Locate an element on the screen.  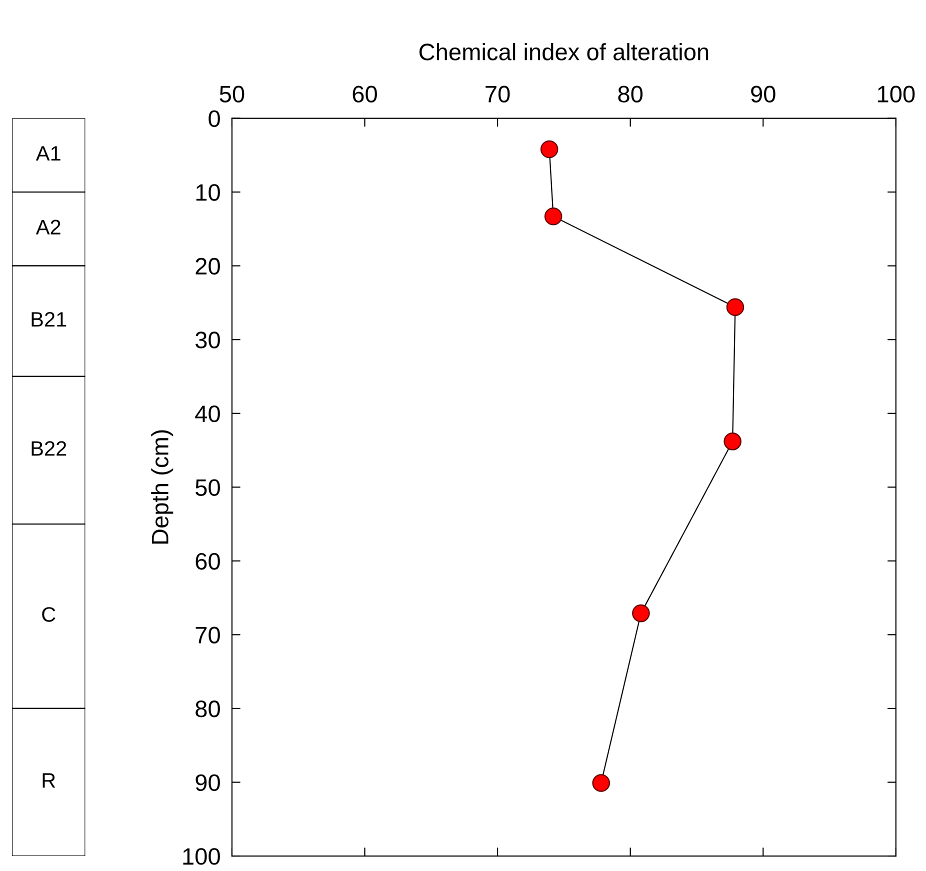
series-label: C is located at coordinates (49, 614).